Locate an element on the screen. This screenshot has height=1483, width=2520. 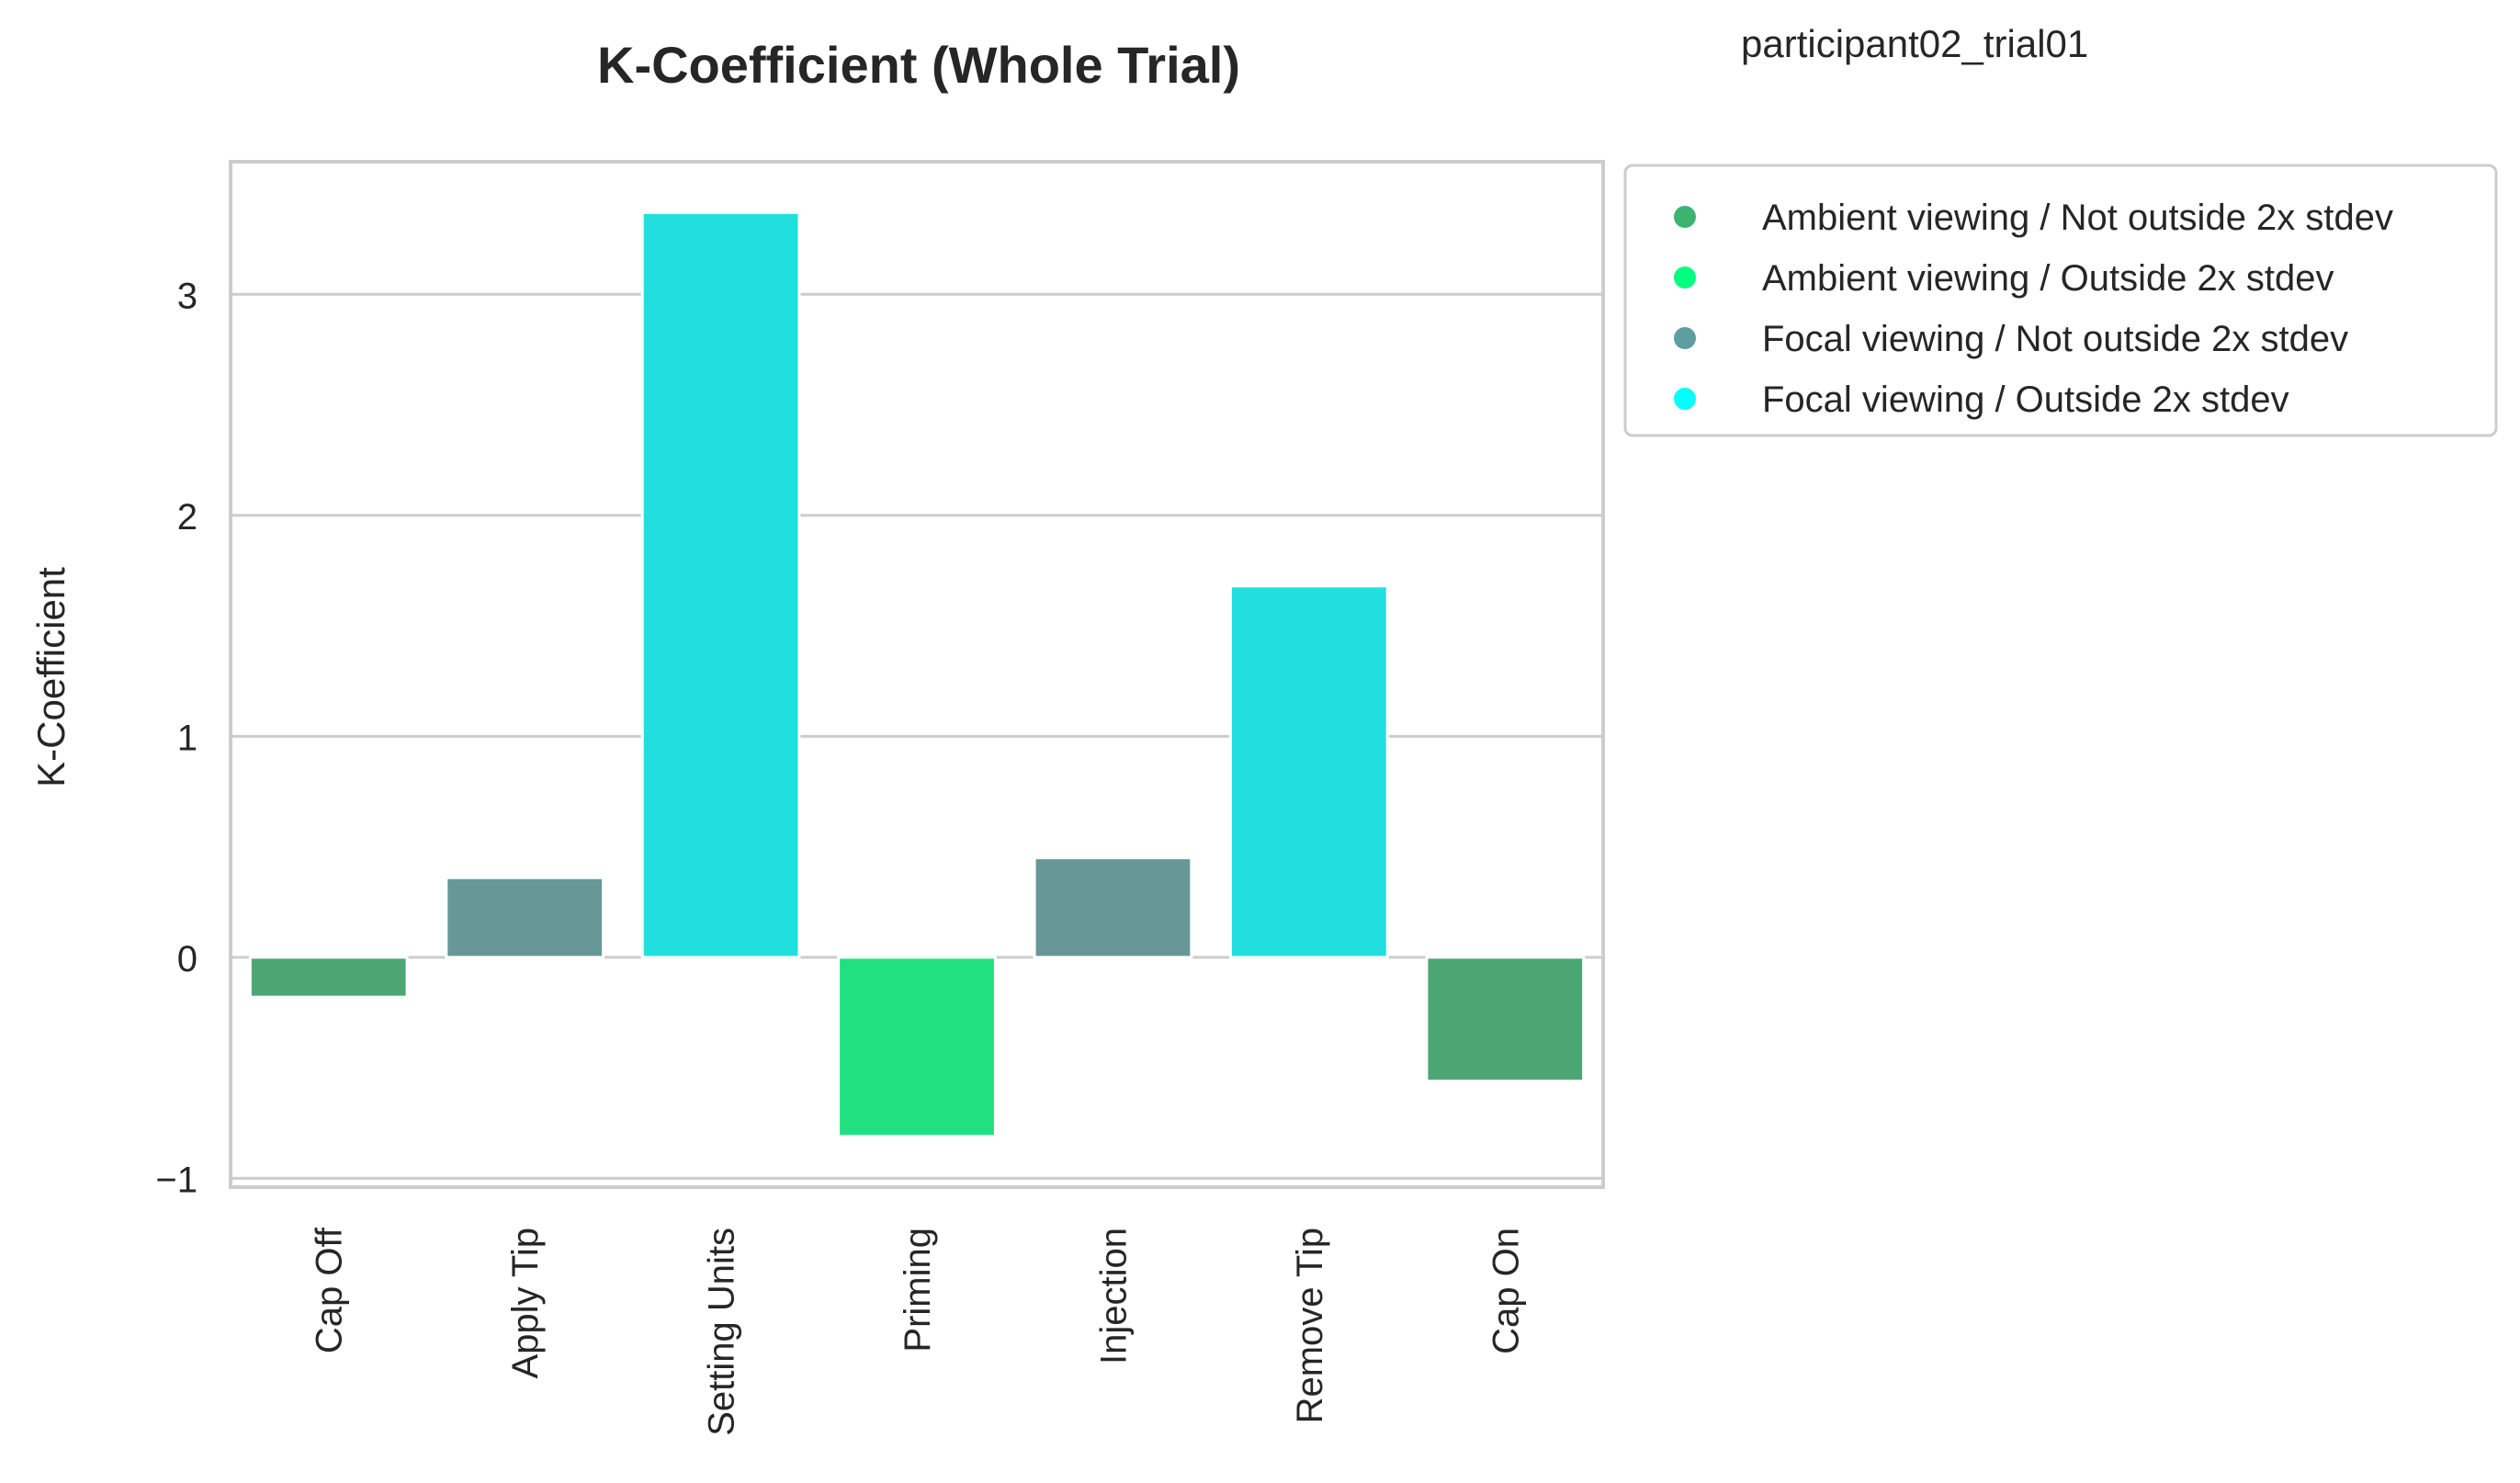
y-tick-label: 3 is located at coordinates (187, 296).